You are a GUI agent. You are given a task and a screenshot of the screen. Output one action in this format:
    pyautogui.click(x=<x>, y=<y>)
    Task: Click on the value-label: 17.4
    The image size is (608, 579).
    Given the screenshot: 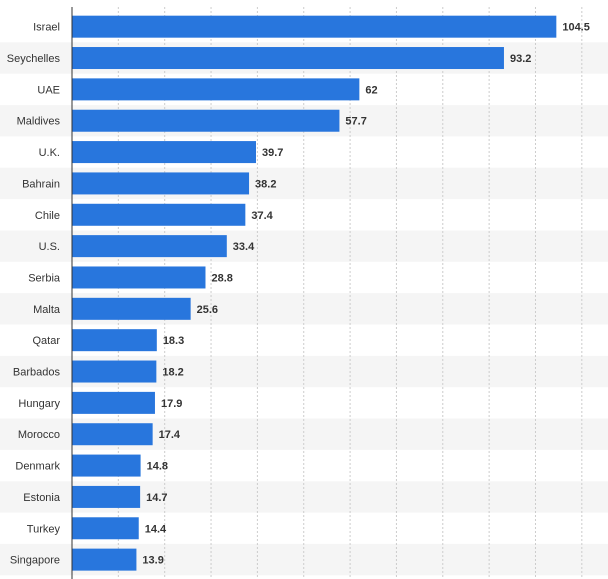 What is the action you would take?
    pyautogui.click(x=170, y=435)
    